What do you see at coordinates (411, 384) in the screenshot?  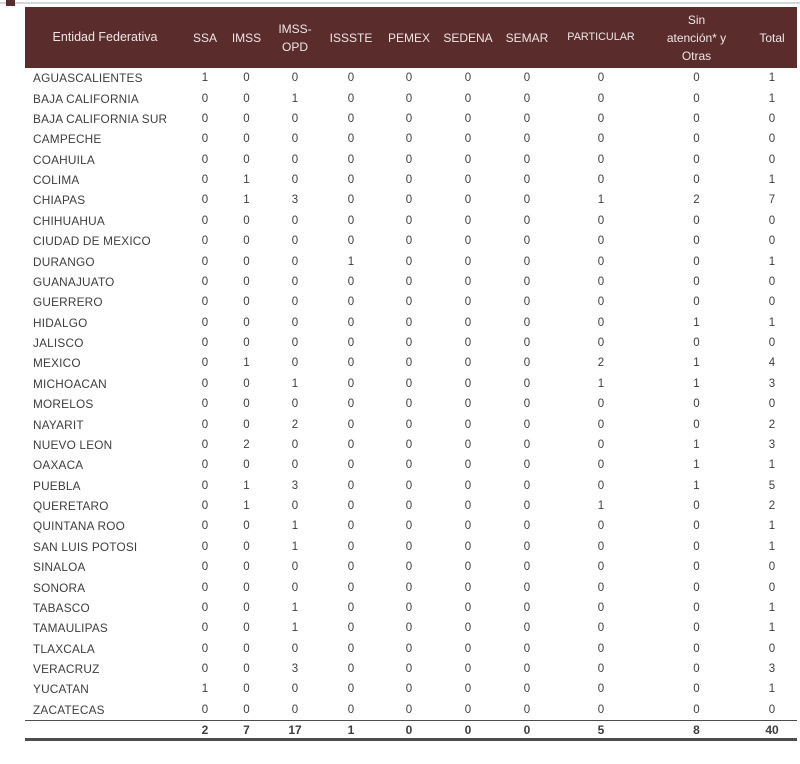 I see `table-row: MICHOACAN 0 0 1 0 0 0 0 1 1 3` at bounding box center [411, 384].